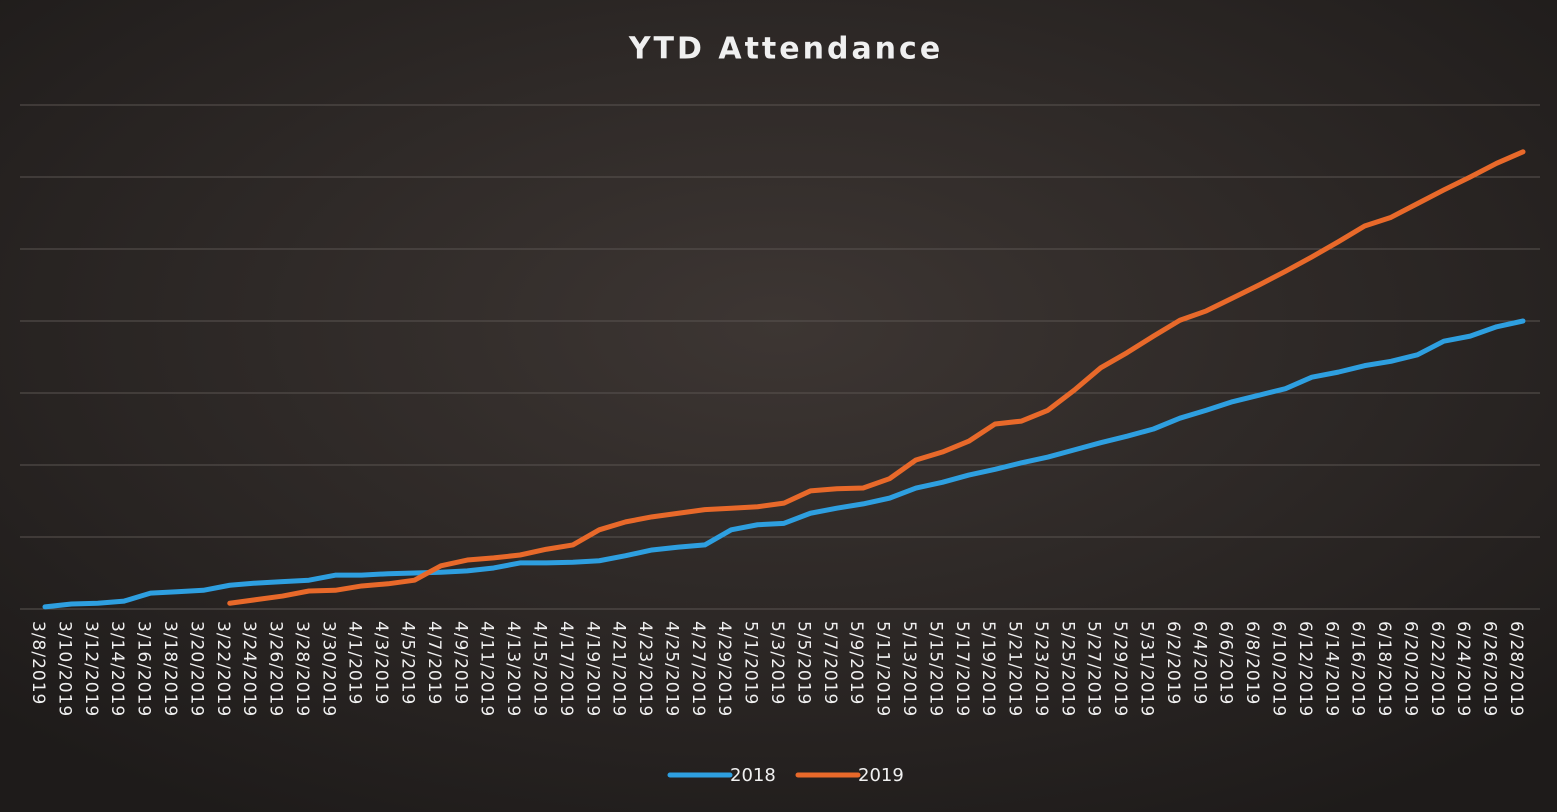  I want to click on x-tick-label: 3/30/2019, so click(328, 669).